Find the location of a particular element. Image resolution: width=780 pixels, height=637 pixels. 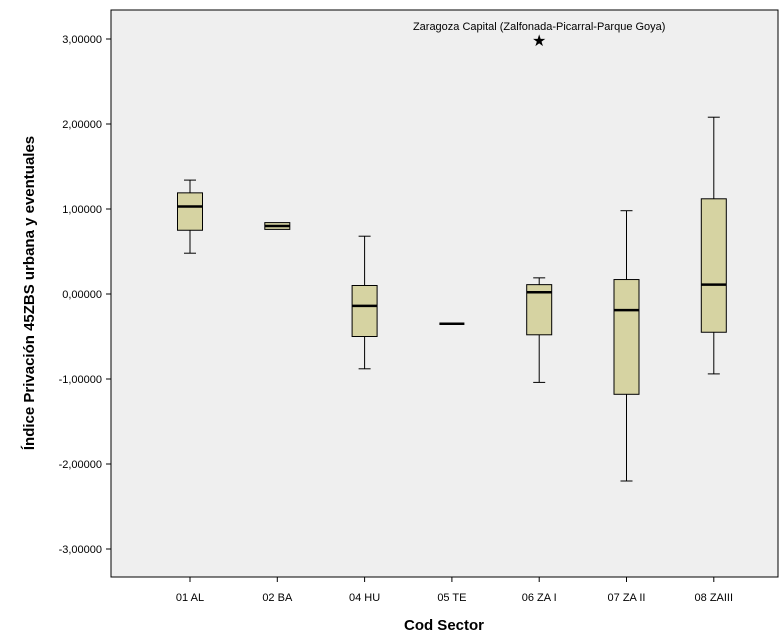

y-tick-label: -2,00000 is located at coordinates (80, 465).